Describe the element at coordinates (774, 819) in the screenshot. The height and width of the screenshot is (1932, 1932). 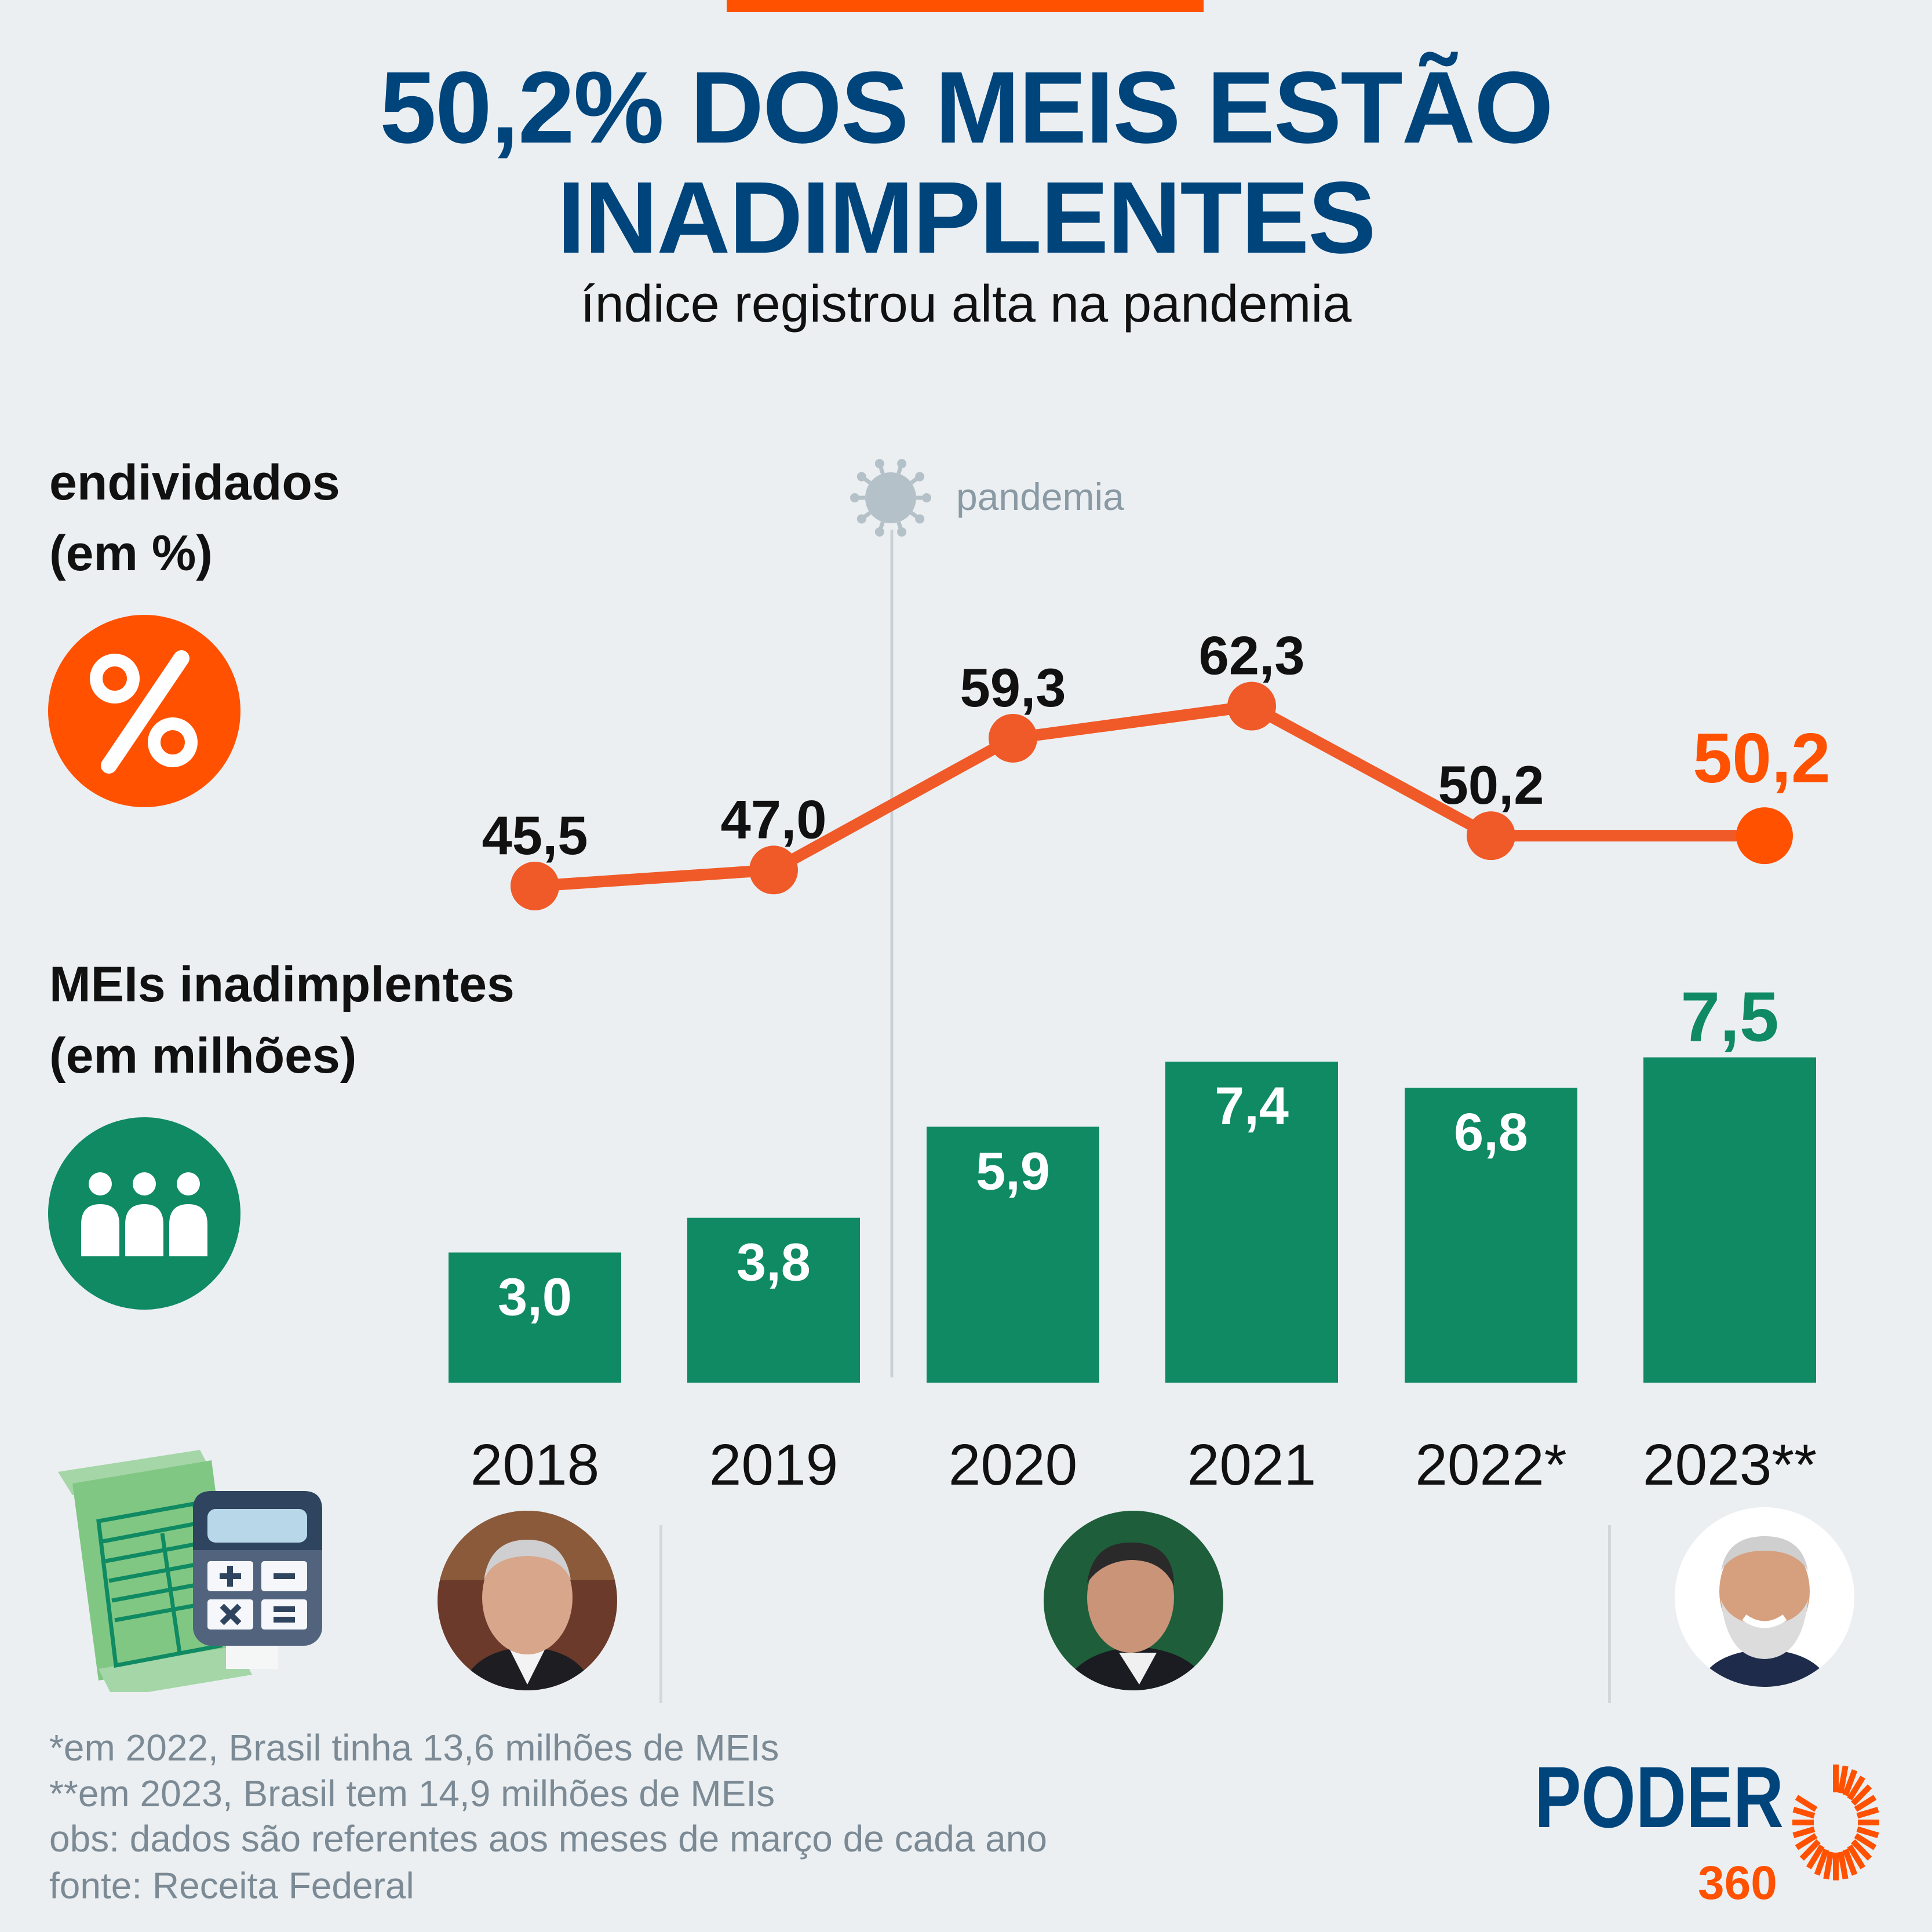
I see `line-value-label: 47,0` at that location.